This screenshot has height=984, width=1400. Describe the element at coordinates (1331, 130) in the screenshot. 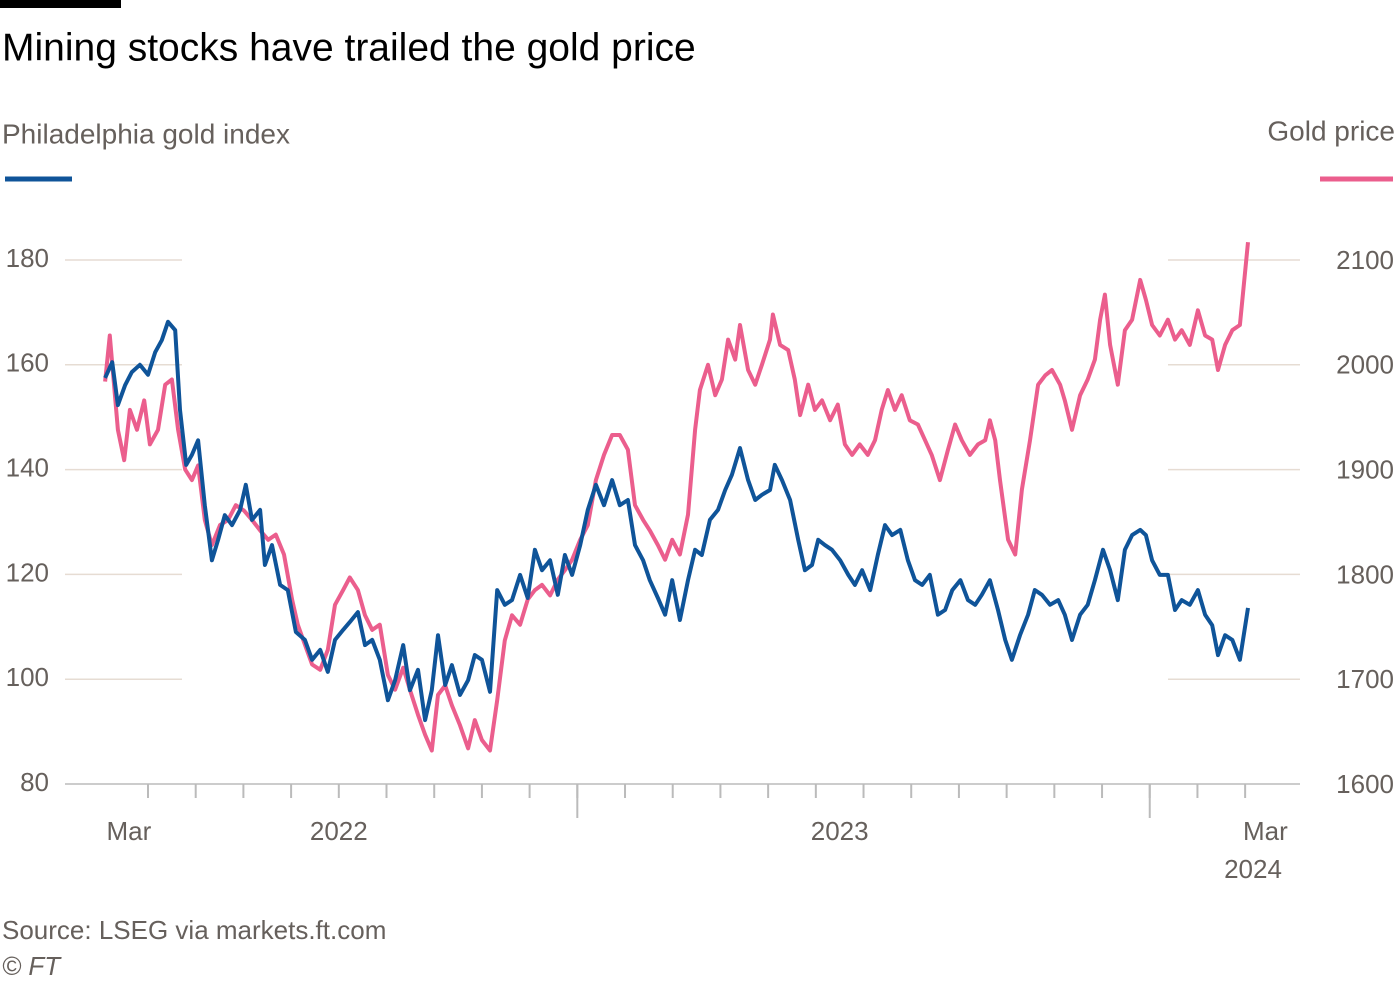

I see `right-axis-series-label: Gold price` at that location.